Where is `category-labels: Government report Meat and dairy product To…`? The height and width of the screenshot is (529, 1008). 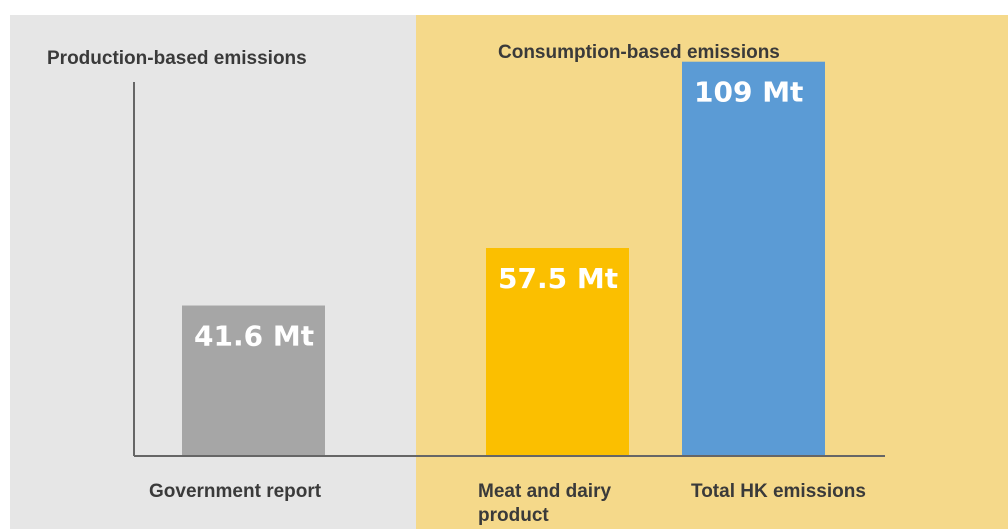 category-labels: Government report Meat and dairy product To… is located at coordinates (507, 503).